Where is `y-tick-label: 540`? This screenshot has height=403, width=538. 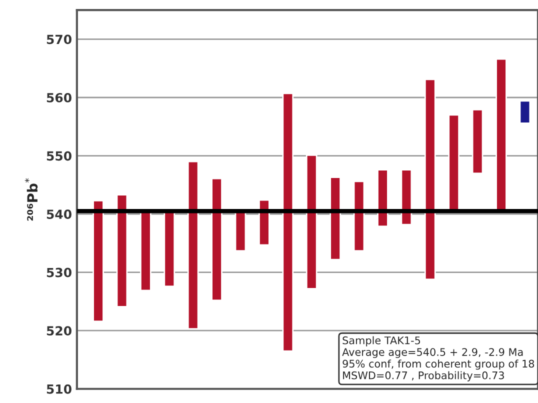 y-tick-label: 540 is located at coordinates (59, 214).